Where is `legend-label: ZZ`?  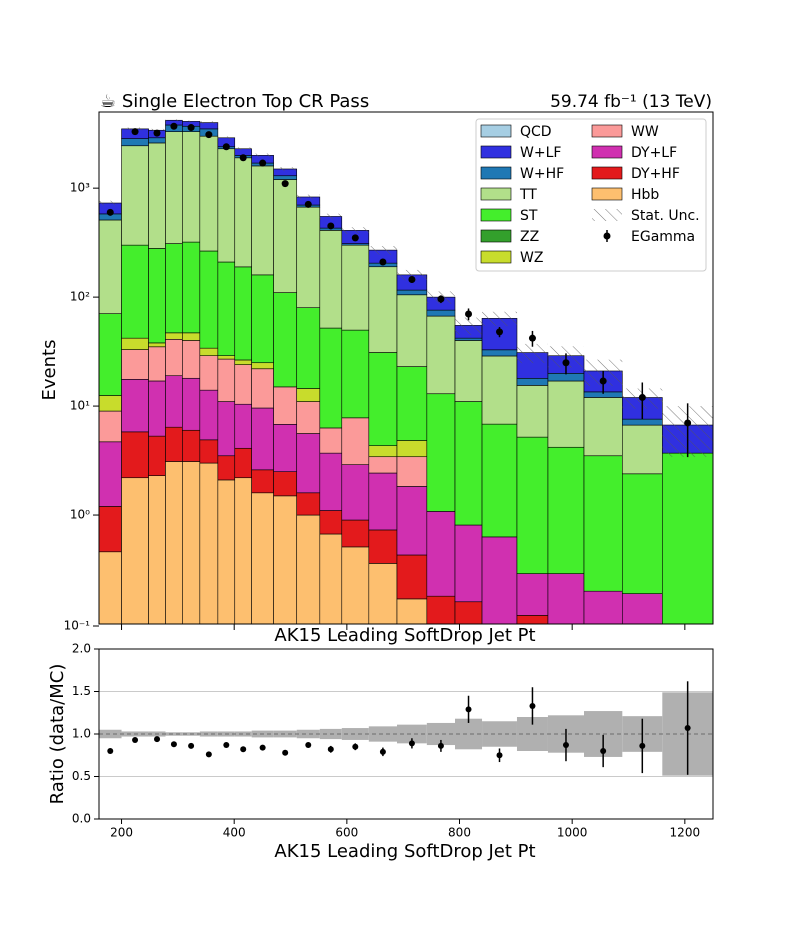 legend-label: ZZ is located at coordinates (529, 237).